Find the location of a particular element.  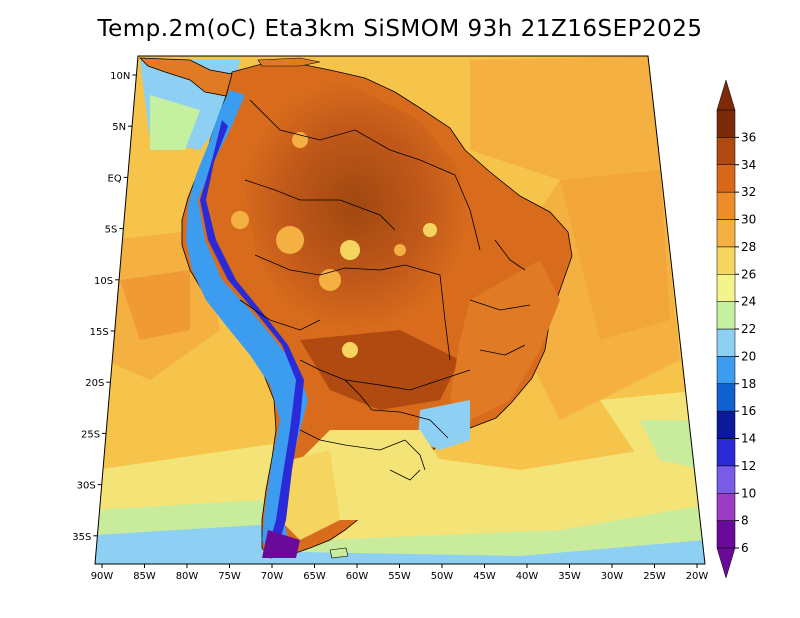

latitude-axis: 10N 5N EQ 5S 10S 15S 20S 25S 30S 35S is located at coordinates (104, 307).